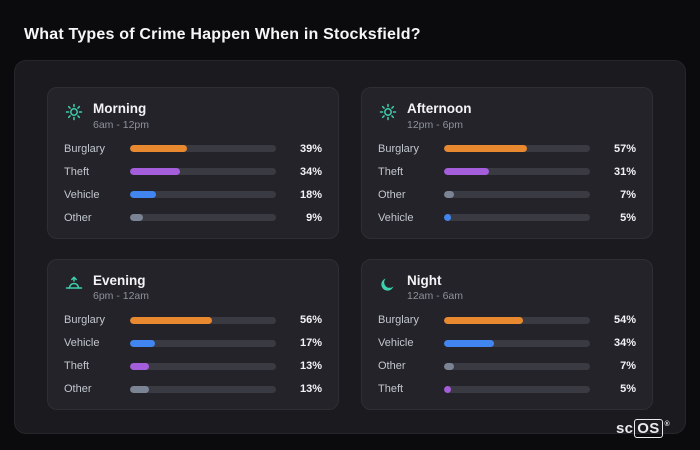  I want to click on registered-mark: ®, so click(667, 424).